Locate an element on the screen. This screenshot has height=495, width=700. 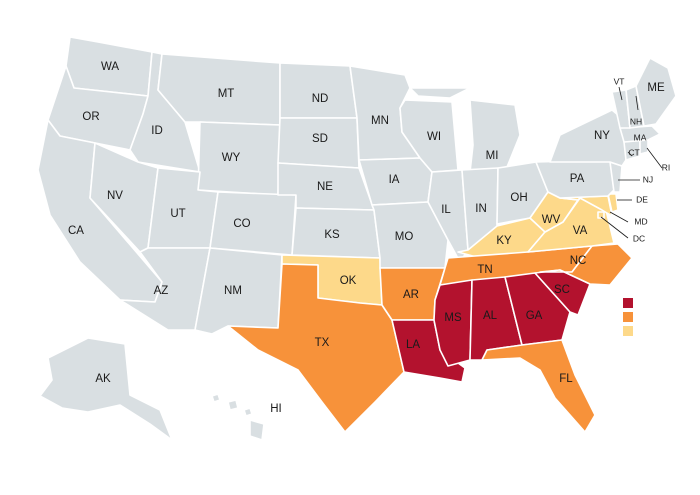
label-IL: IL is located at coordinates (446, 210).